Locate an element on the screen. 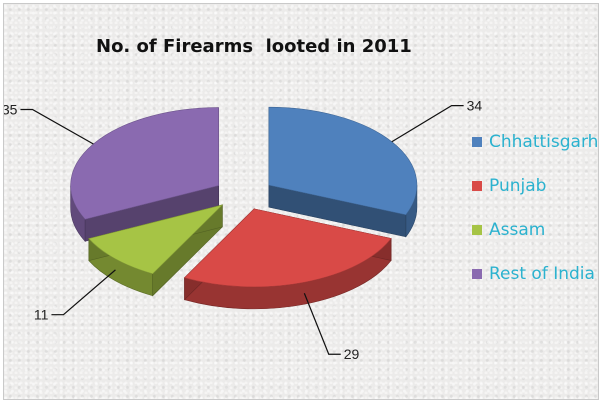 This screenshot has height=403, width=601. legend-item-rest-of-india: Rest of India is located at coordinates (535, 274).